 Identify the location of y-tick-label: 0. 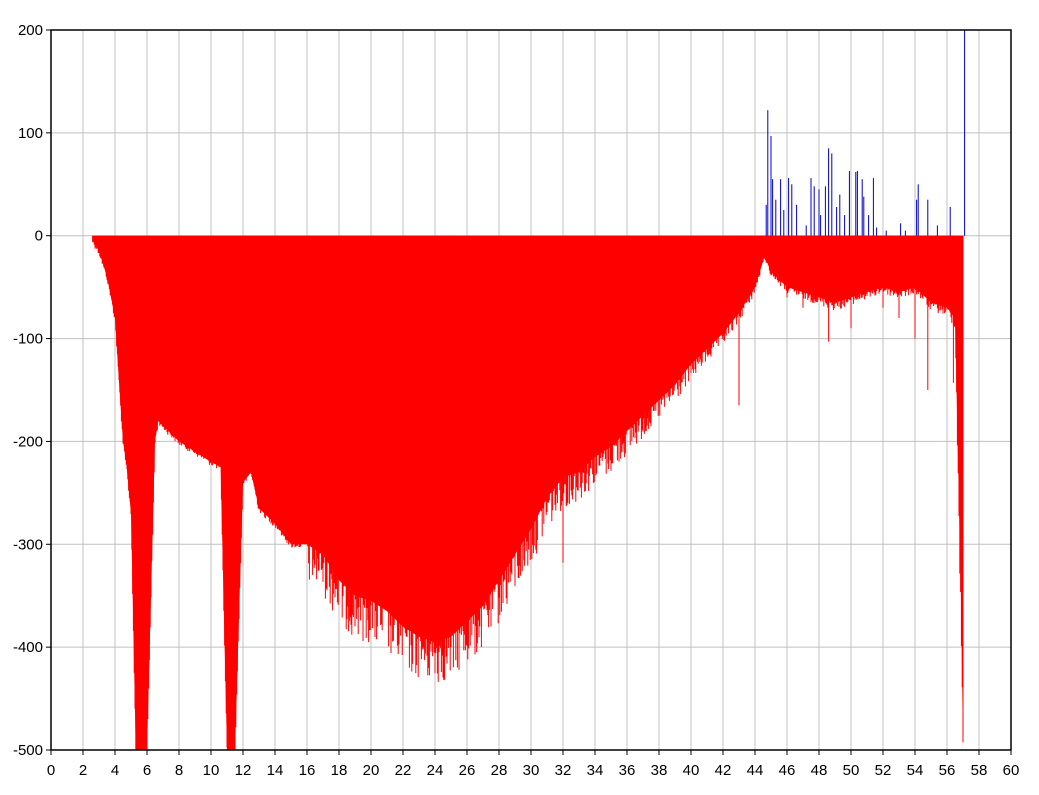
(39, 236).